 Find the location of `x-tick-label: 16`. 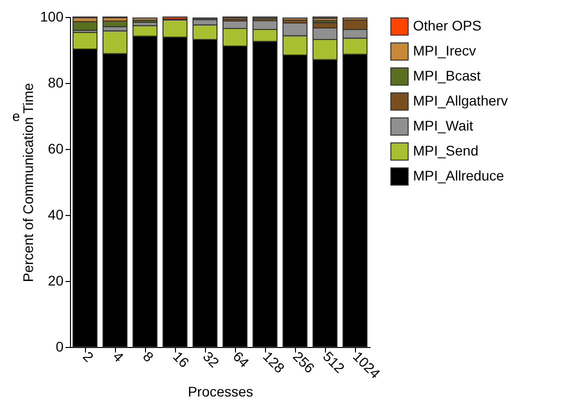

x-tick-label: 16 is located at coordinates (181, 359).